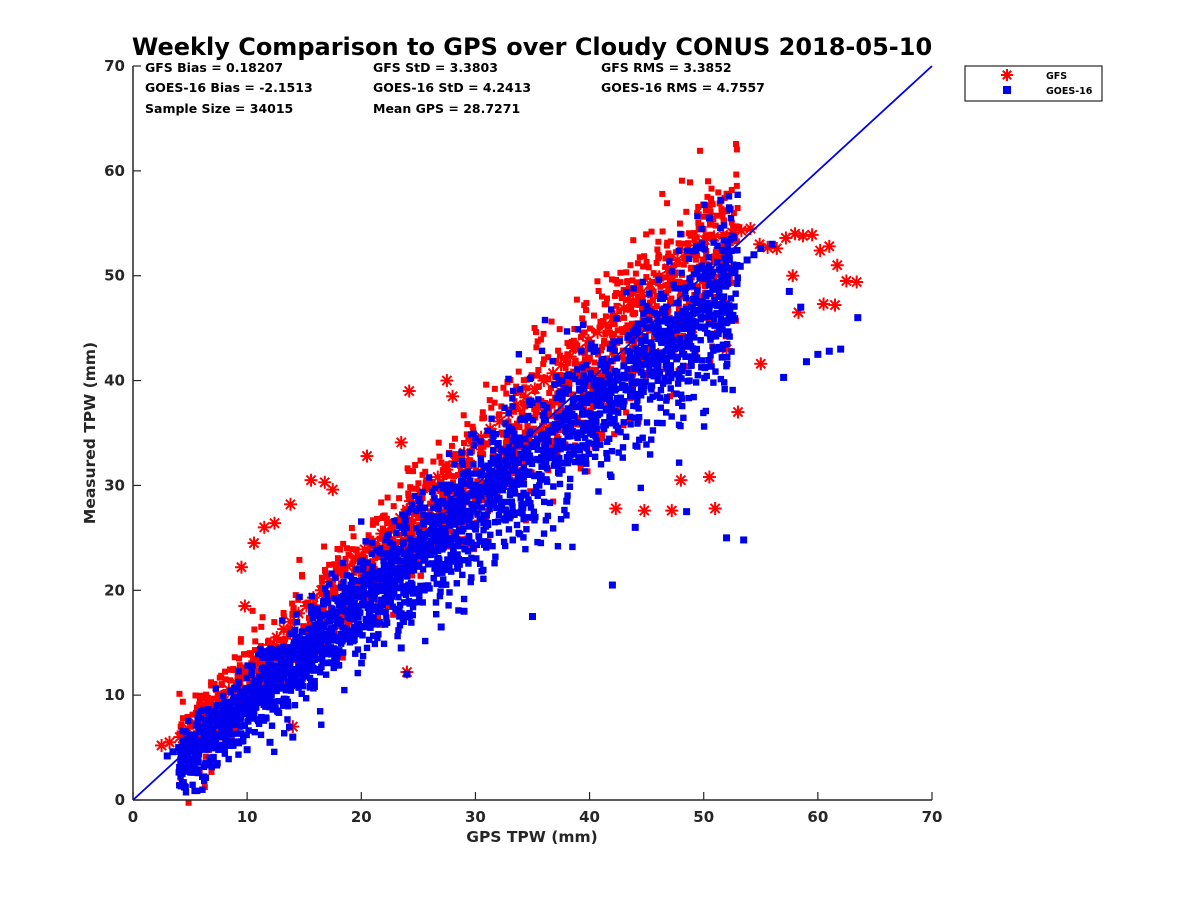 The width and height of the screenshot is (1200, 900). Describe the element at coordinates (475, 817) in the screenshot. I see `x-tick-label: 30` at that location.